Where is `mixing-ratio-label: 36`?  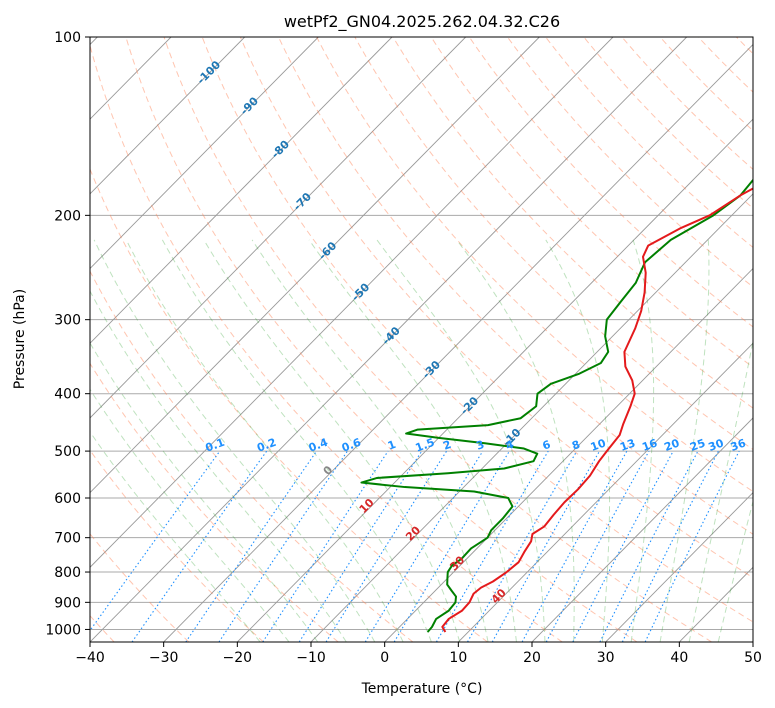
mixing-ratio-label: 36 is located at coordinates (738, 445).